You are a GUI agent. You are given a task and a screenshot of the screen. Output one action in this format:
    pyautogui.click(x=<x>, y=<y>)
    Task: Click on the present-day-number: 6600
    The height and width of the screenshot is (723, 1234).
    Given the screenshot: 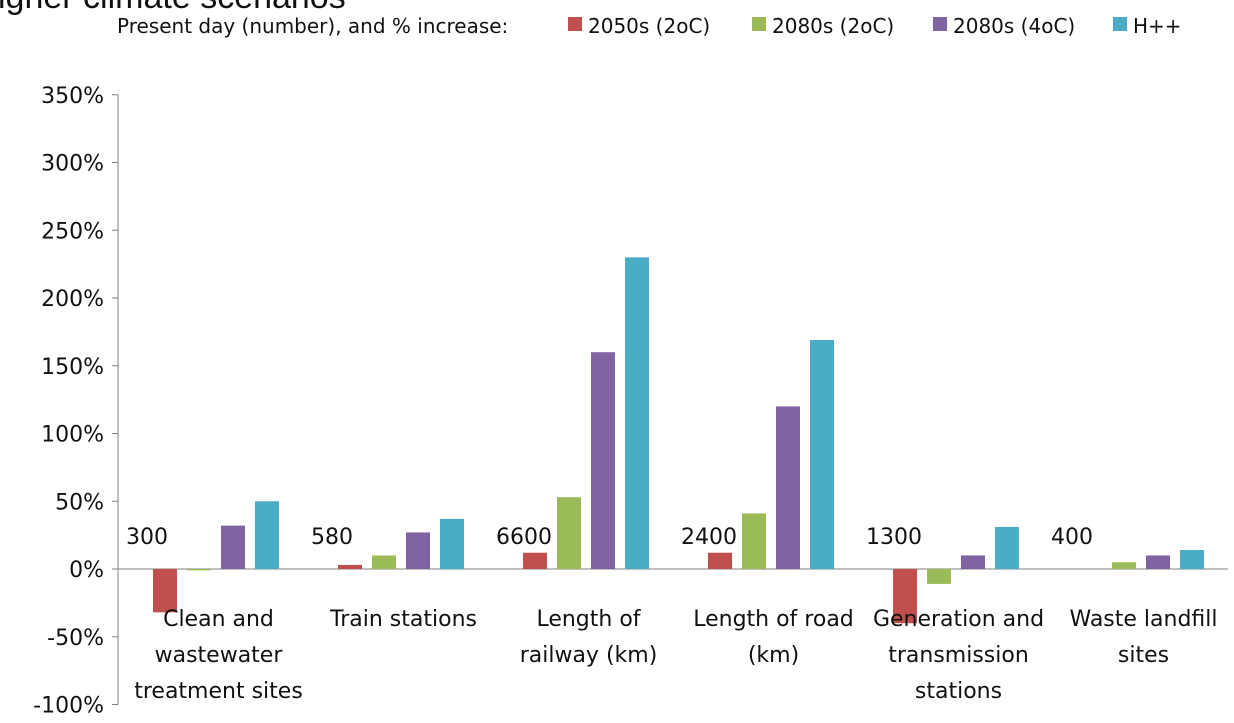 What is the action you would take?
    pyautogui.click(x=524, y=537)
    